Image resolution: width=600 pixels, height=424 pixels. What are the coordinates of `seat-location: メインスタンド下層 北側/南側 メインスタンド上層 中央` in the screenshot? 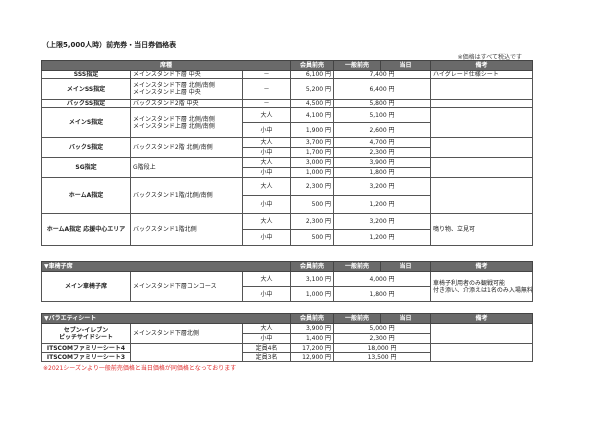 It's located at (186, 89).